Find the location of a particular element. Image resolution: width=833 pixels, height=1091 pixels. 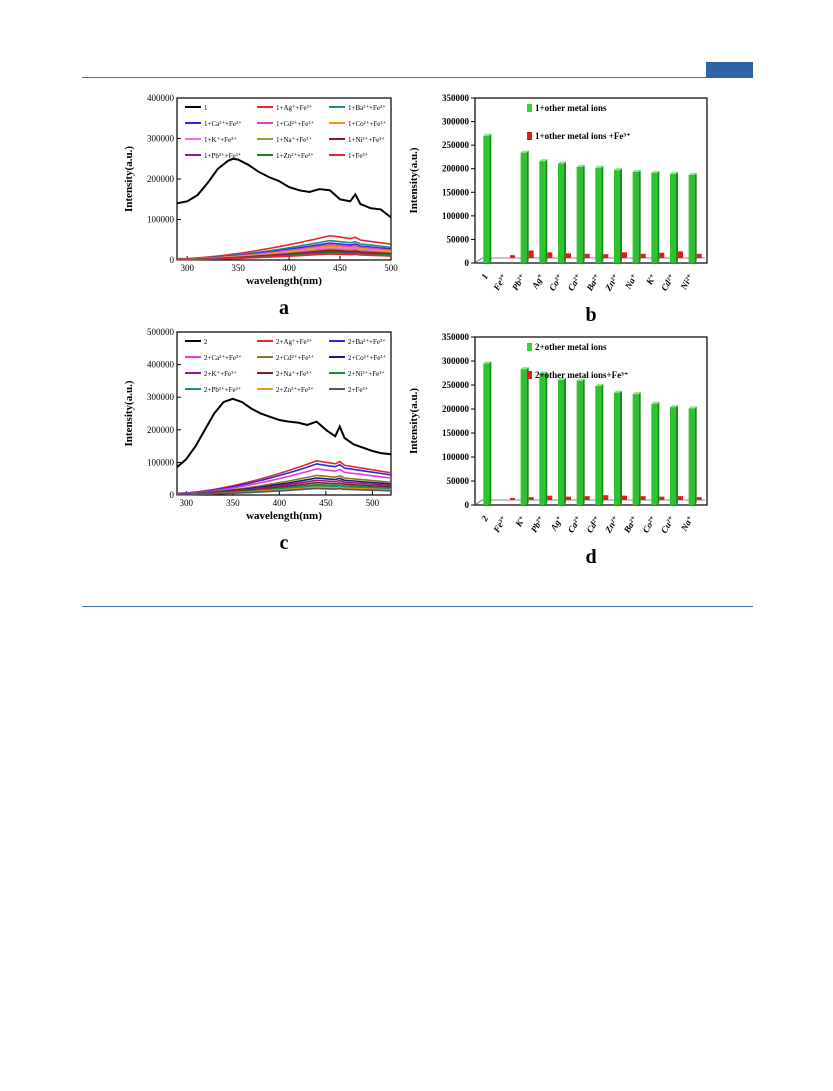

legend-entry: 2+Ca²⁺+Fe³⁺ is located at coordinates (223, 358).